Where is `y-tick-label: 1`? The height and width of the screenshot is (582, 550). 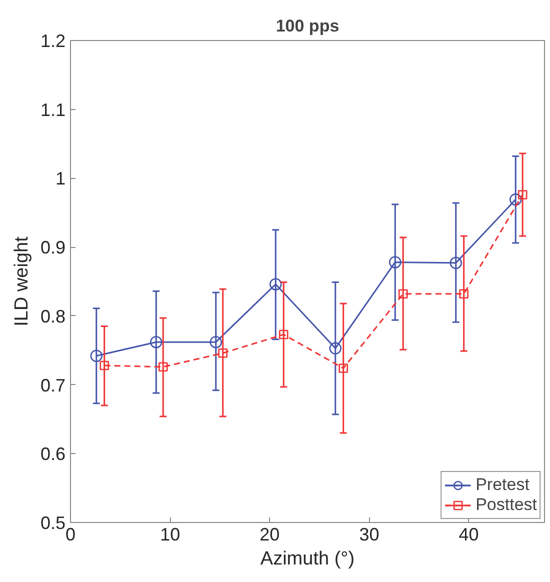 y-tick-label: 1 is located at coordinates (60, 178).